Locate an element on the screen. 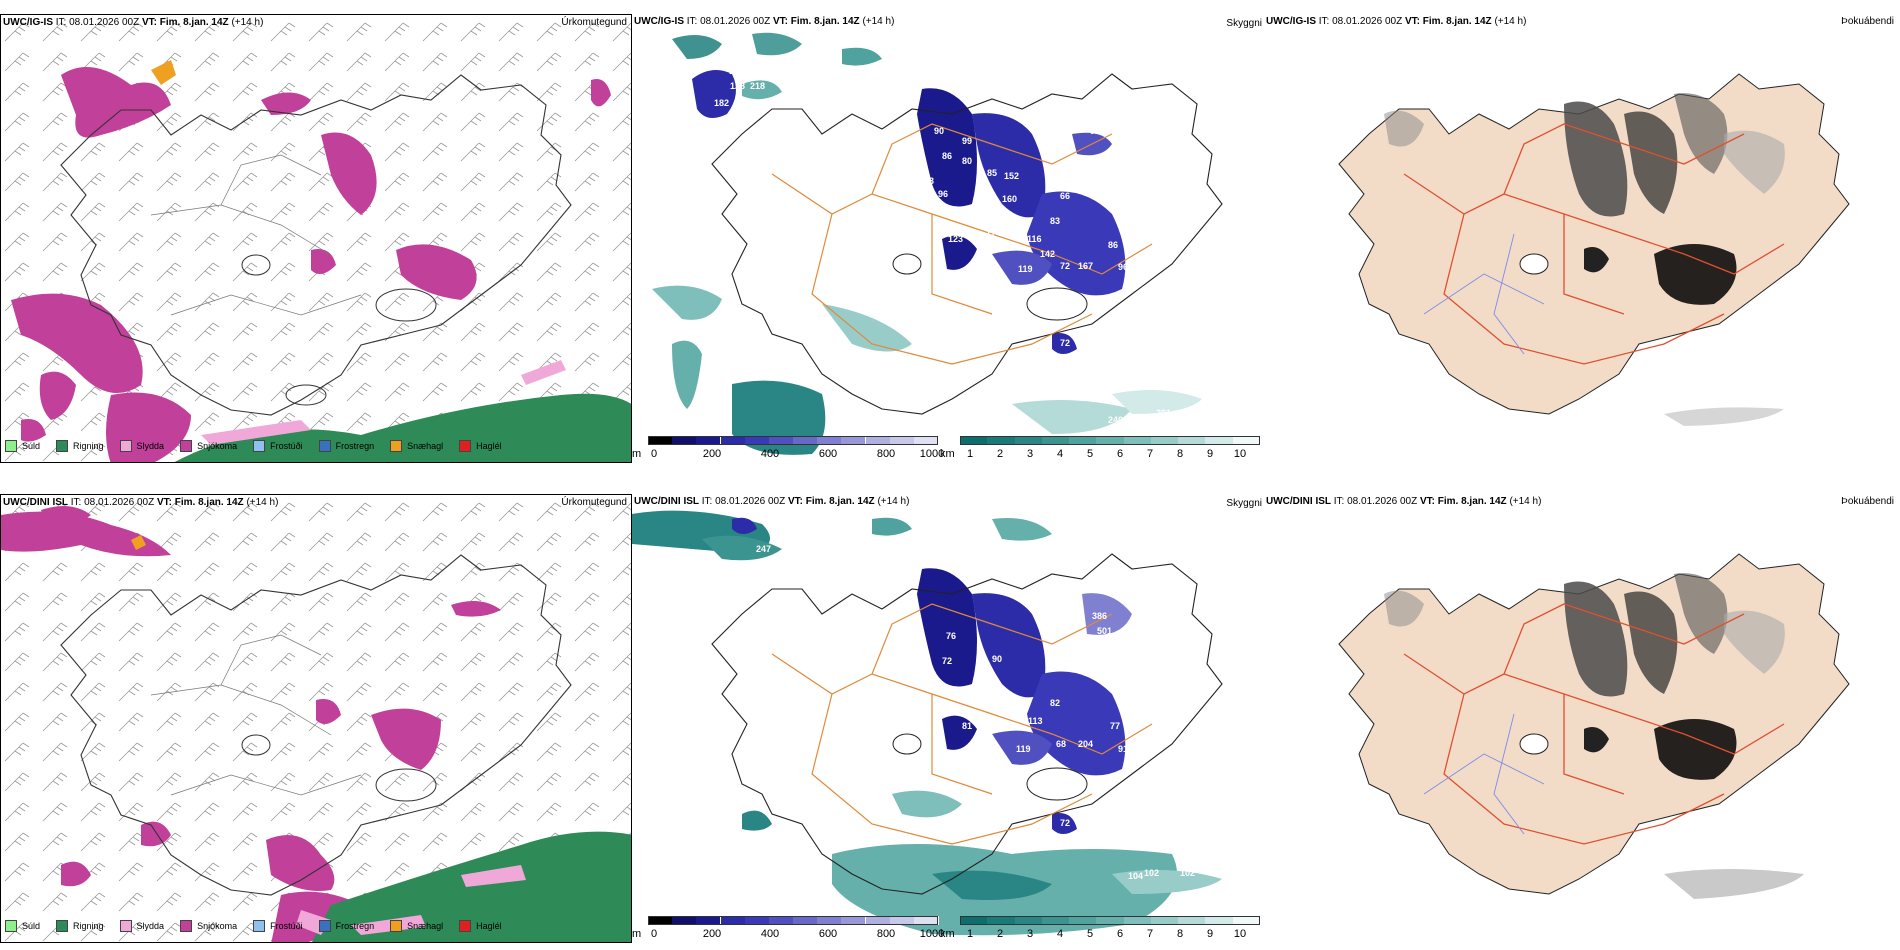  colorbar-unit: m is located at coordinates (637, 934).